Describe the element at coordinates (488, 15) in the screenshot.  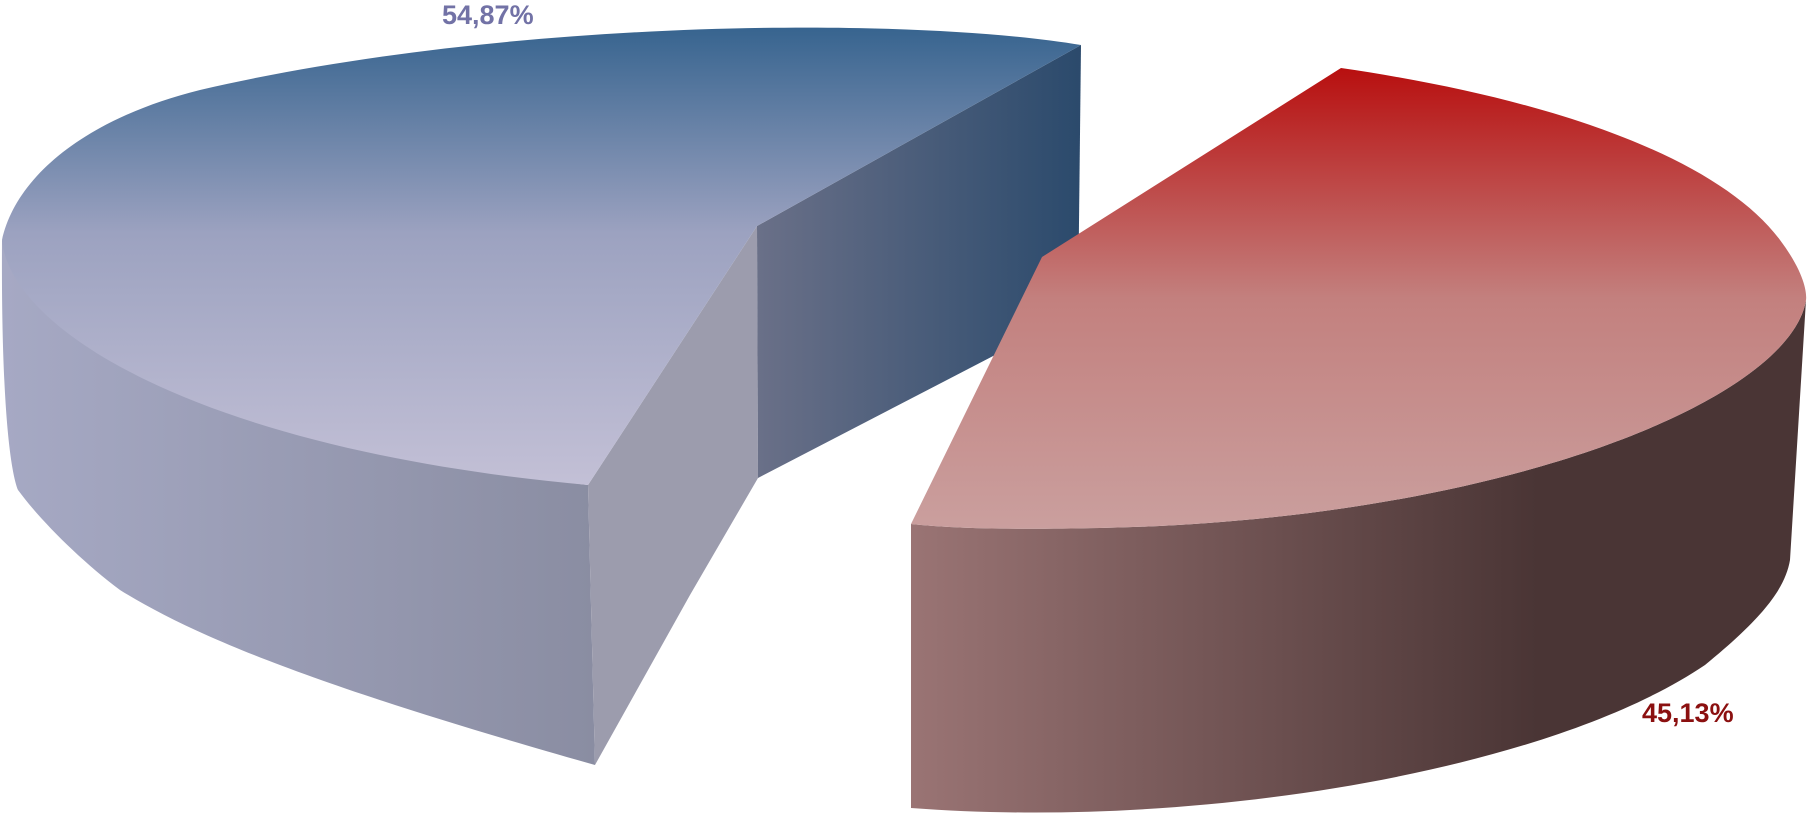
I see `pie-slice-1-label: 54,87%` at that location.